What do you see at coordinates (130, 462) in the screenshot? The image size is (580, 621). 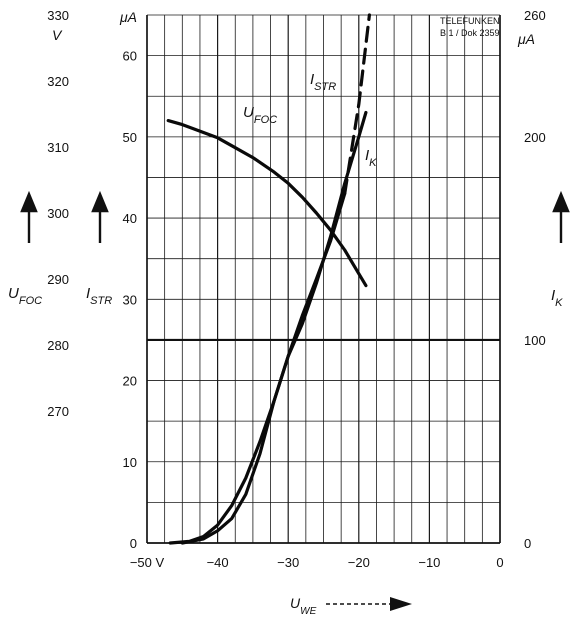 I see `istr-tick-label: 10` at bounding box center [130, 462].